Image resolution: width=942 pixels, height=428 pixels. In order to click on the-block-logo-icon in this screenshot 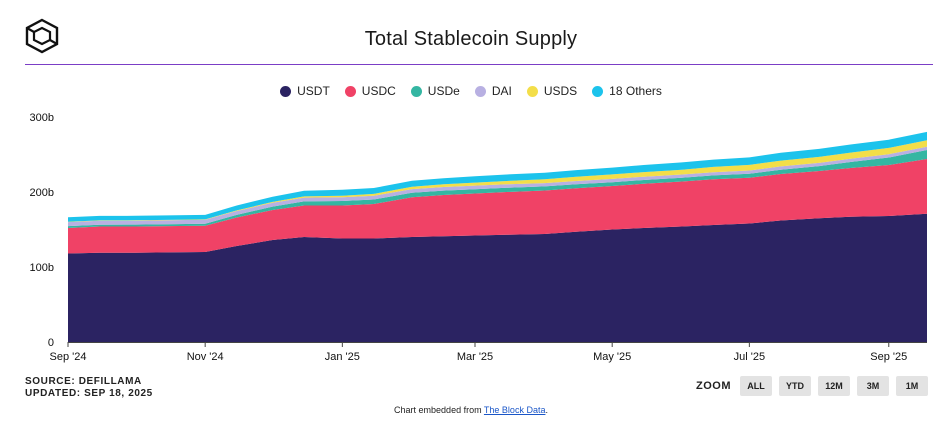, I will do `click(42, 36)`.